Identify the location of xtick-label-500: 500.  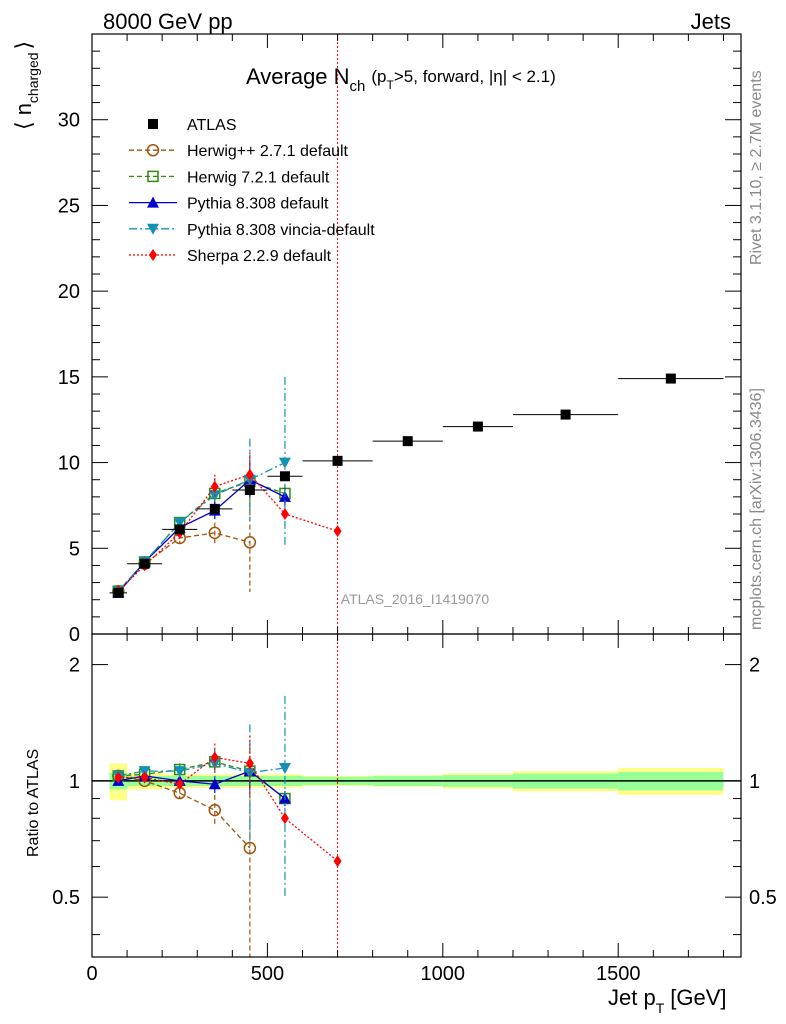
(267, 974).